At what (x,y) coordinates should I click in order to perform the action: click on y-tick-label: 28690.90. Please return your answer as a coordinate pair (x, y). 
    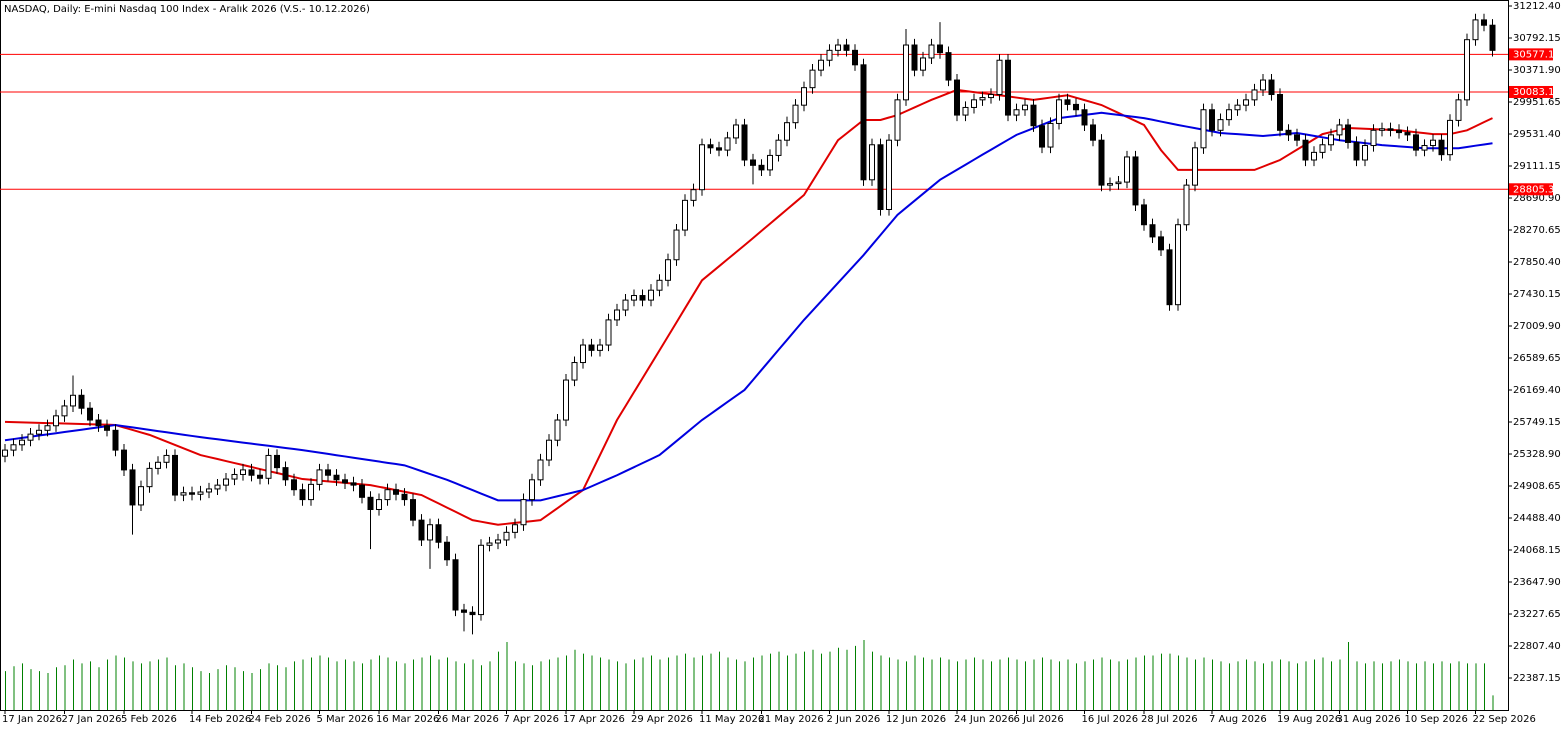
    Looking at the image, I should click on (1537, 198).